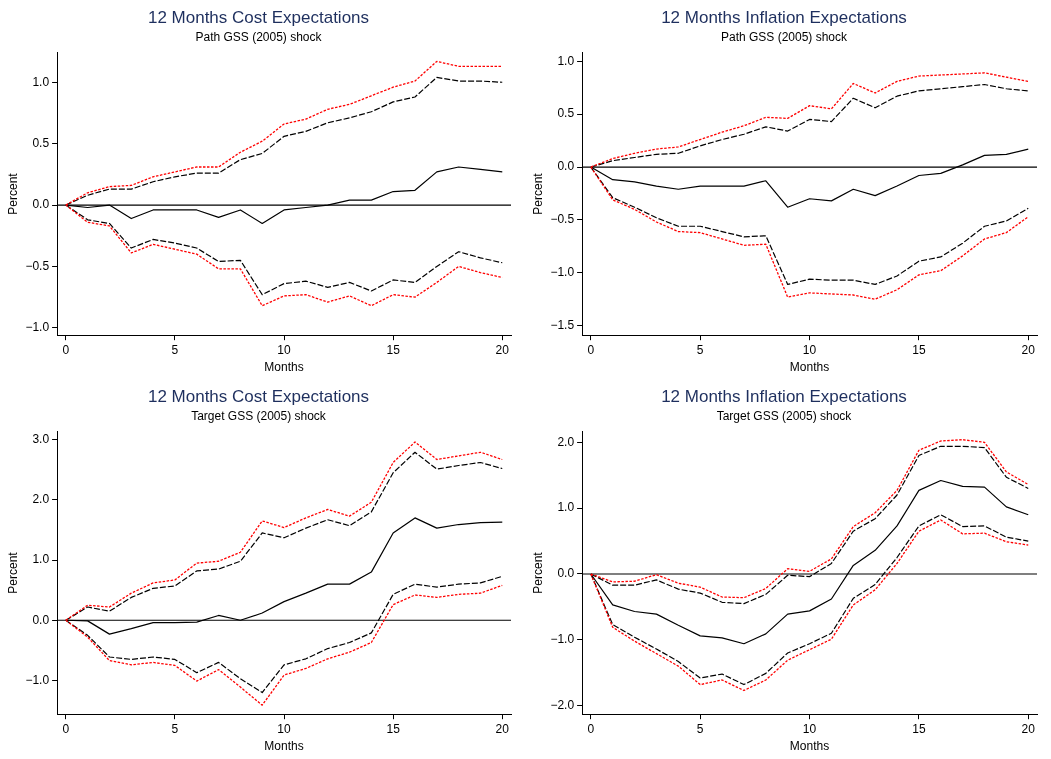 This screenshot has height=759, width=1051. I want to click on y-tick-label: −1.5, so click(562, 324).